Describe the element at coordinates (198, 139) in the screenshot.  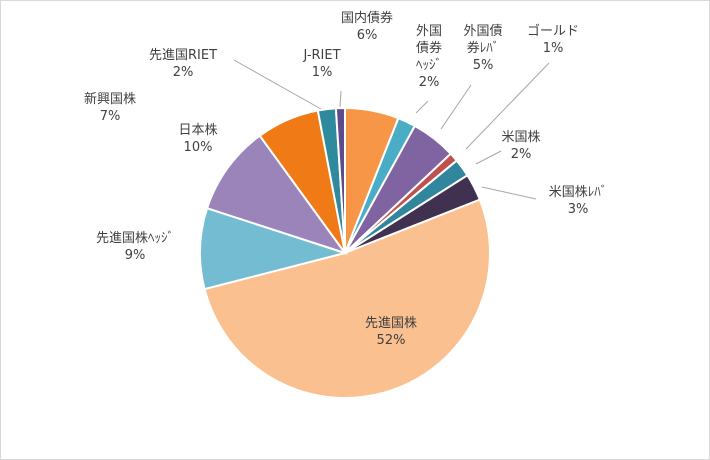
I see `slice-data-label: 日本株 10%` at that location.